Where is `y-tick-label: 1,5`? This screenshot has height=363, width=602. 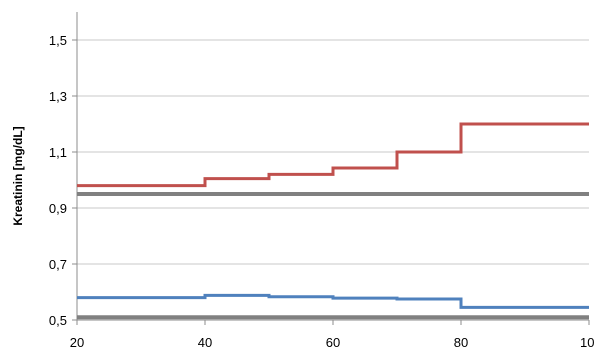
y-tick-label: 1,5 is located at coordinates (58, 40).